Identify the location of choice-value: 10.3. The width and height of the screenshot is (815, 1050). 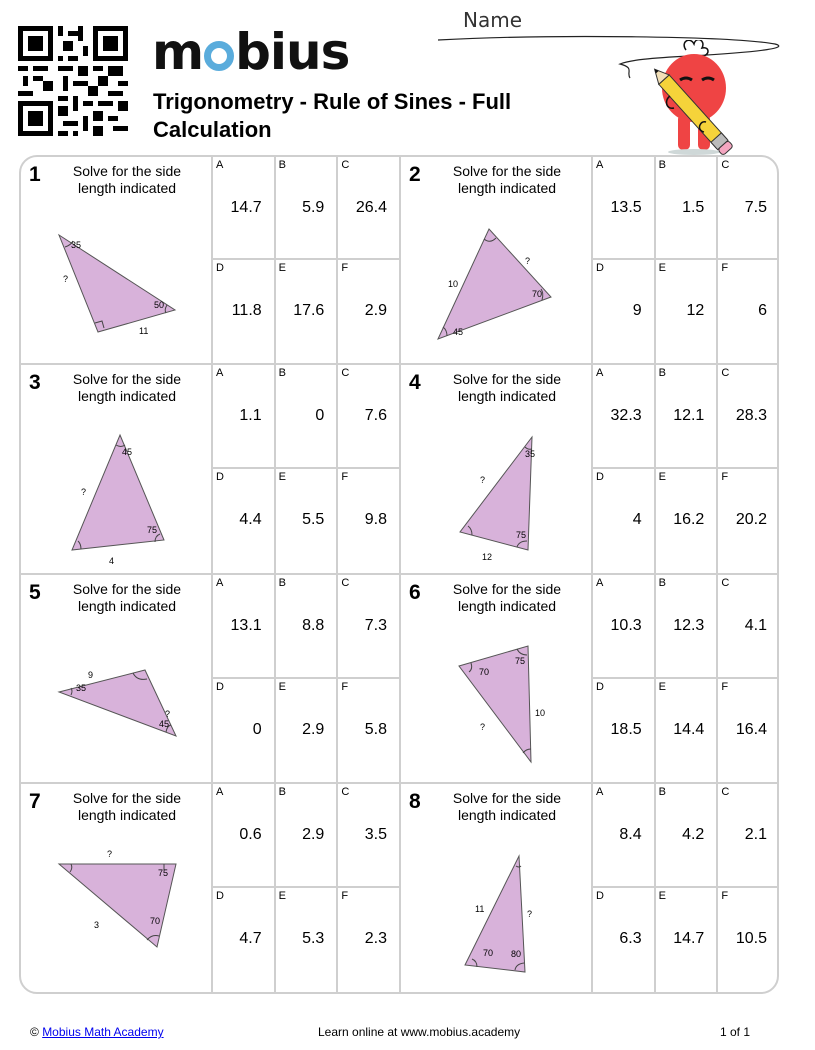
(626, 625).